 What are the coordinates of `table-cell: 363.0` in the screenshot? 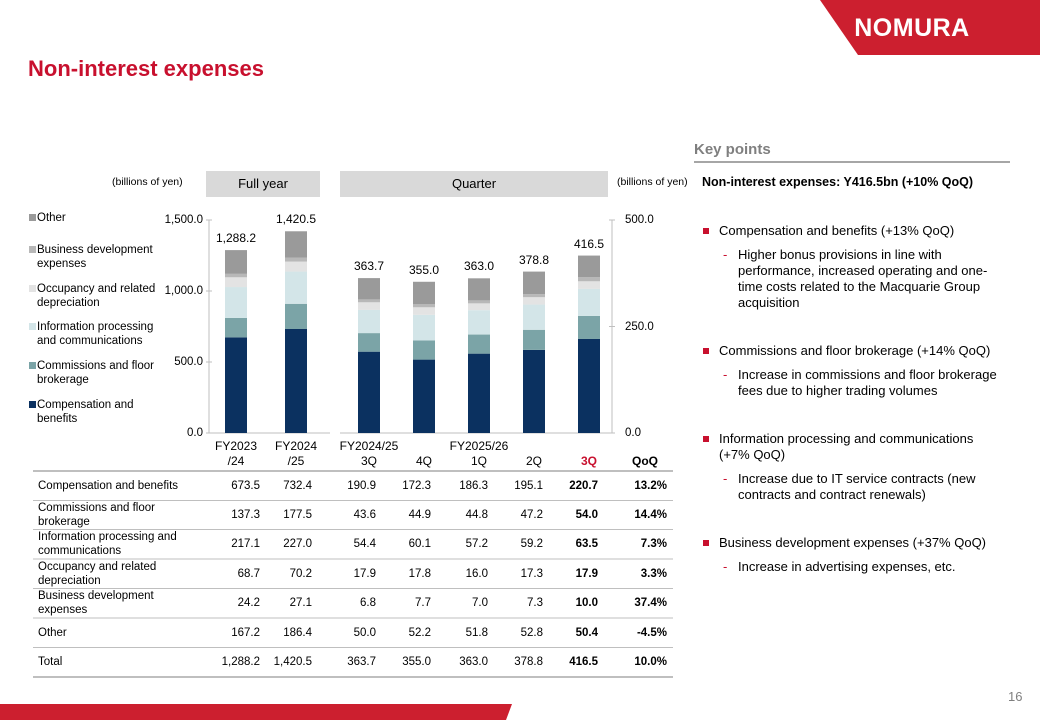 It's located at (473, 662).